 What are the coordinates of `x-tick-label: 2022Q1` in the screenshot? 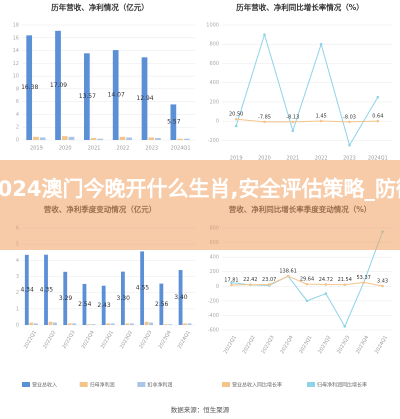 It's located at (230, 345).